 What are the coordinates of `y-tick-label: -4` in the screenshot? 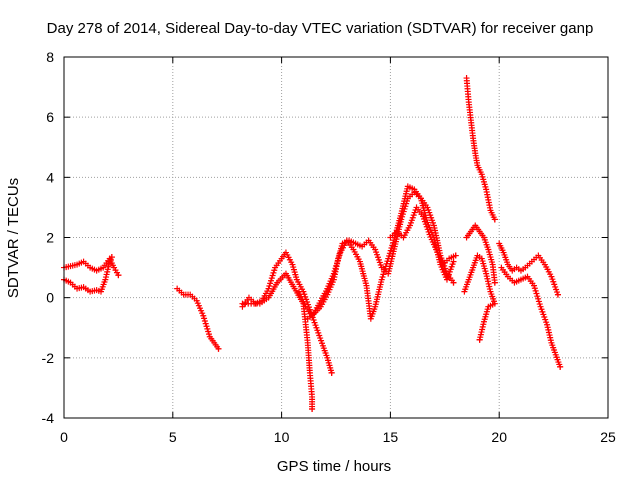 It's located at (48, 418).